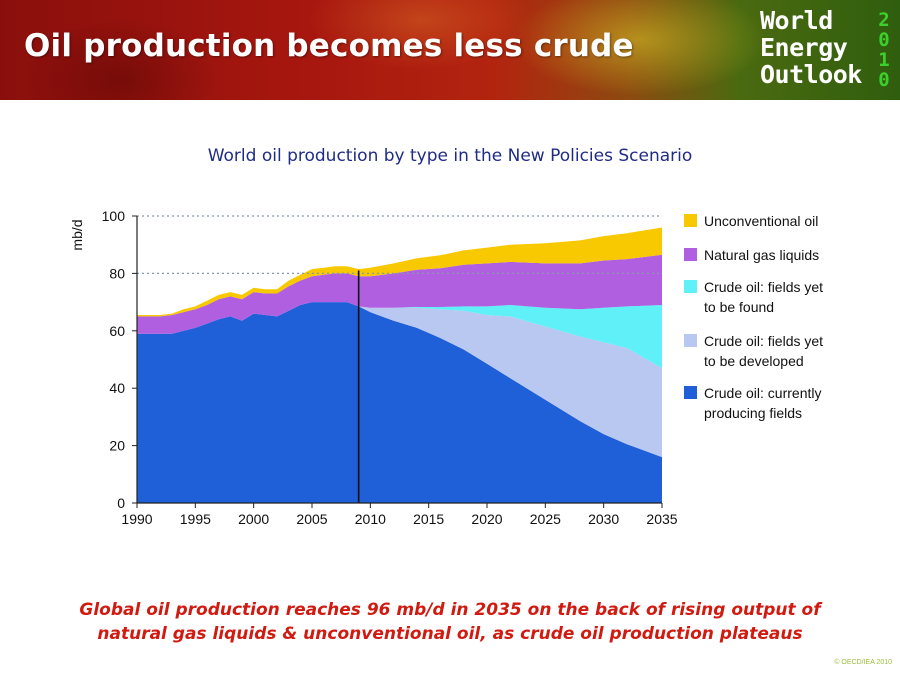 This screenshot has height=674, width=900. What do you see at coordinates (136, 519) in the screenshot?
I see `x-tick-label: 1990` at bounding box center [136, 519].